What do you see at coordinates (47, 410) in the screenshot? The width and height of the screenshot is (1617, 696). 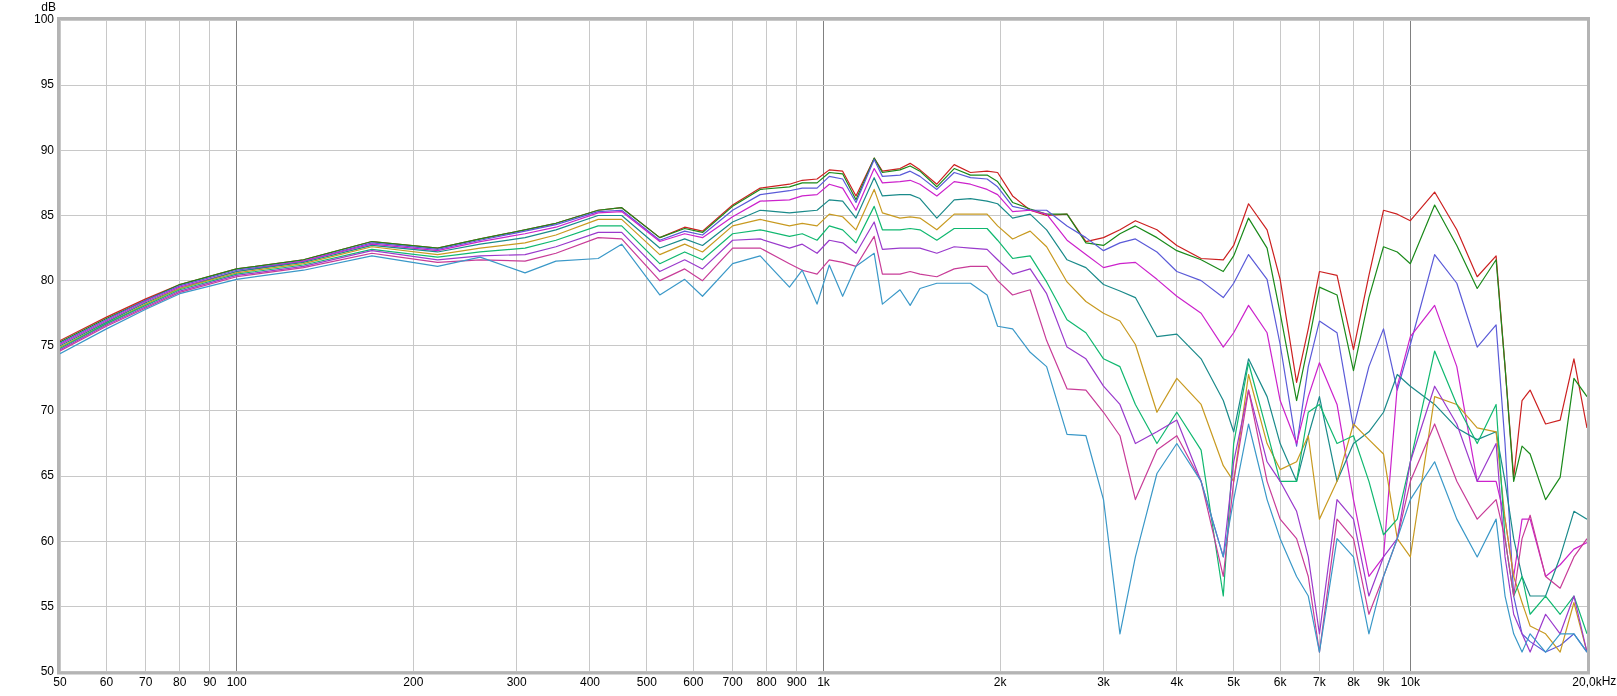 I see `y-tick-label: 70` at bounding box center [47, 410].